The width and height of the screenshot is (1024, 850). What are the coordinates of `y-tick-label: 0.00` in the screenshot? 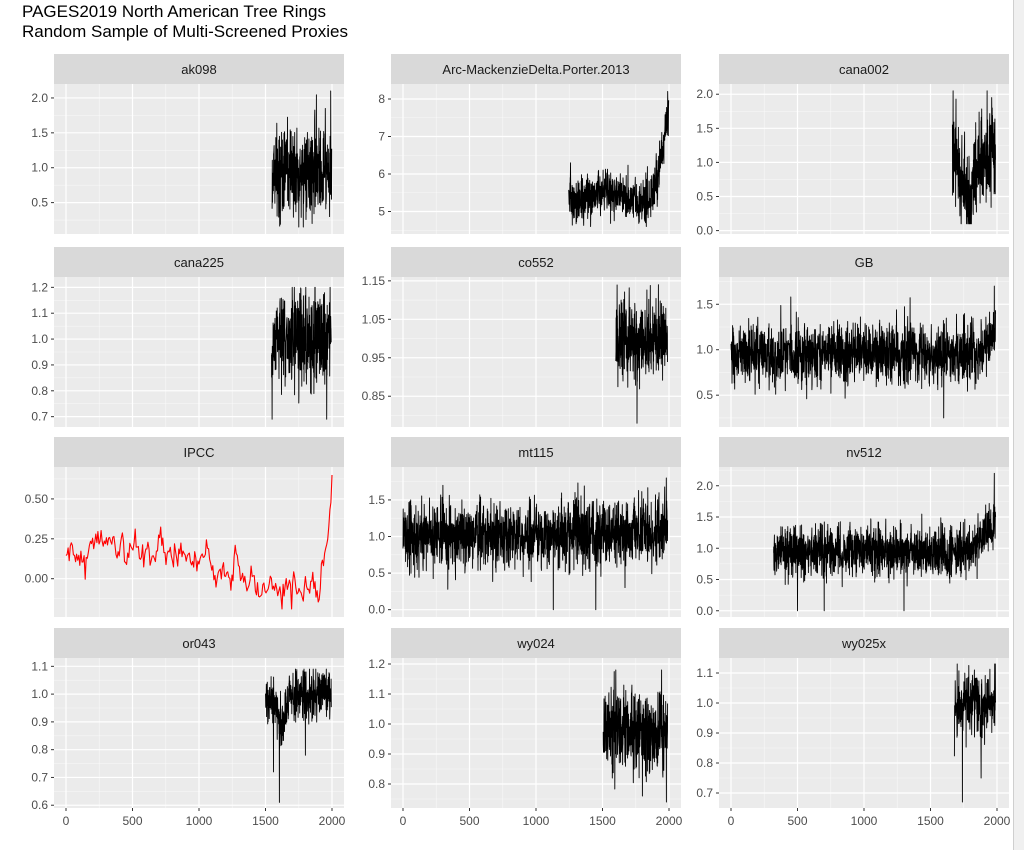 It's located at (37, 579).